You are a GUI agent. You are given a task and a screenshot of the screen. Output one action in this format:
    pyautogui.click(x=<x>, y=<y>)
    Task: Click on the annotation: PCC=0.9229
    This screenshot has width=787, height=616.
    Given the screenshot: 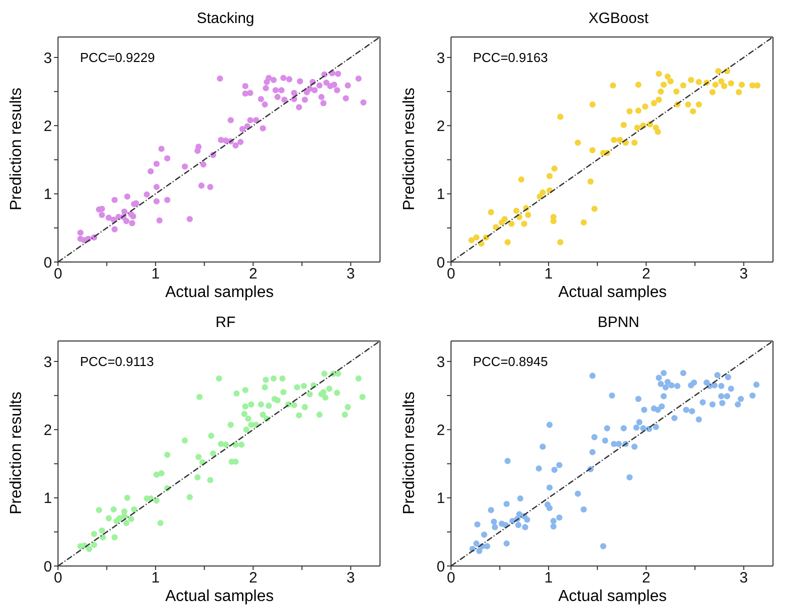 What is the action you would take?
    pyautogui.click(x=117, y=57)
    